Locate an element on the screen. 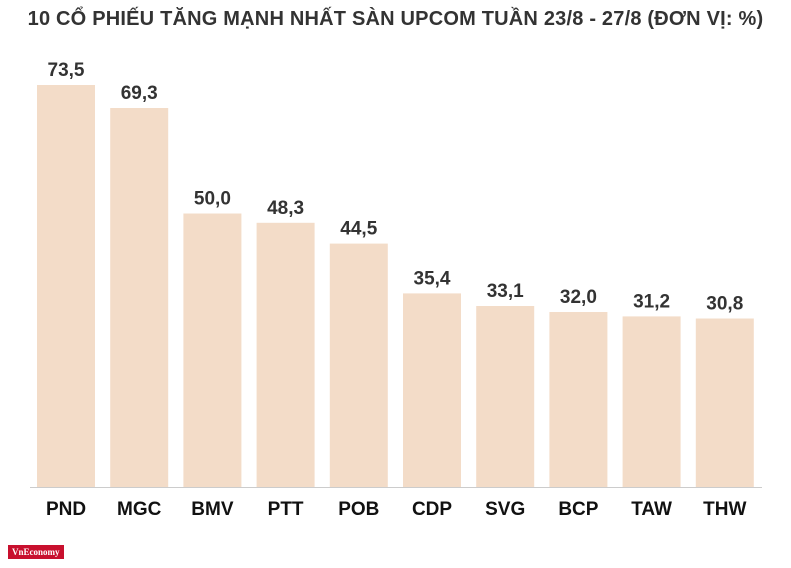  bar-taw is located at coordinates (651, 401).